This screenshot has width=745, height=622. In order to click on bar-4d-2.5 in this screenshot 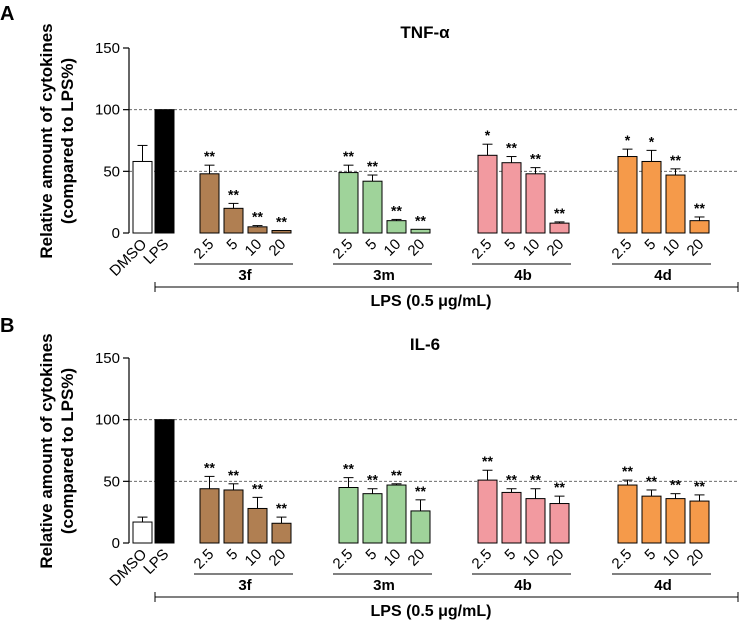, I will do `click(627, 514)`.